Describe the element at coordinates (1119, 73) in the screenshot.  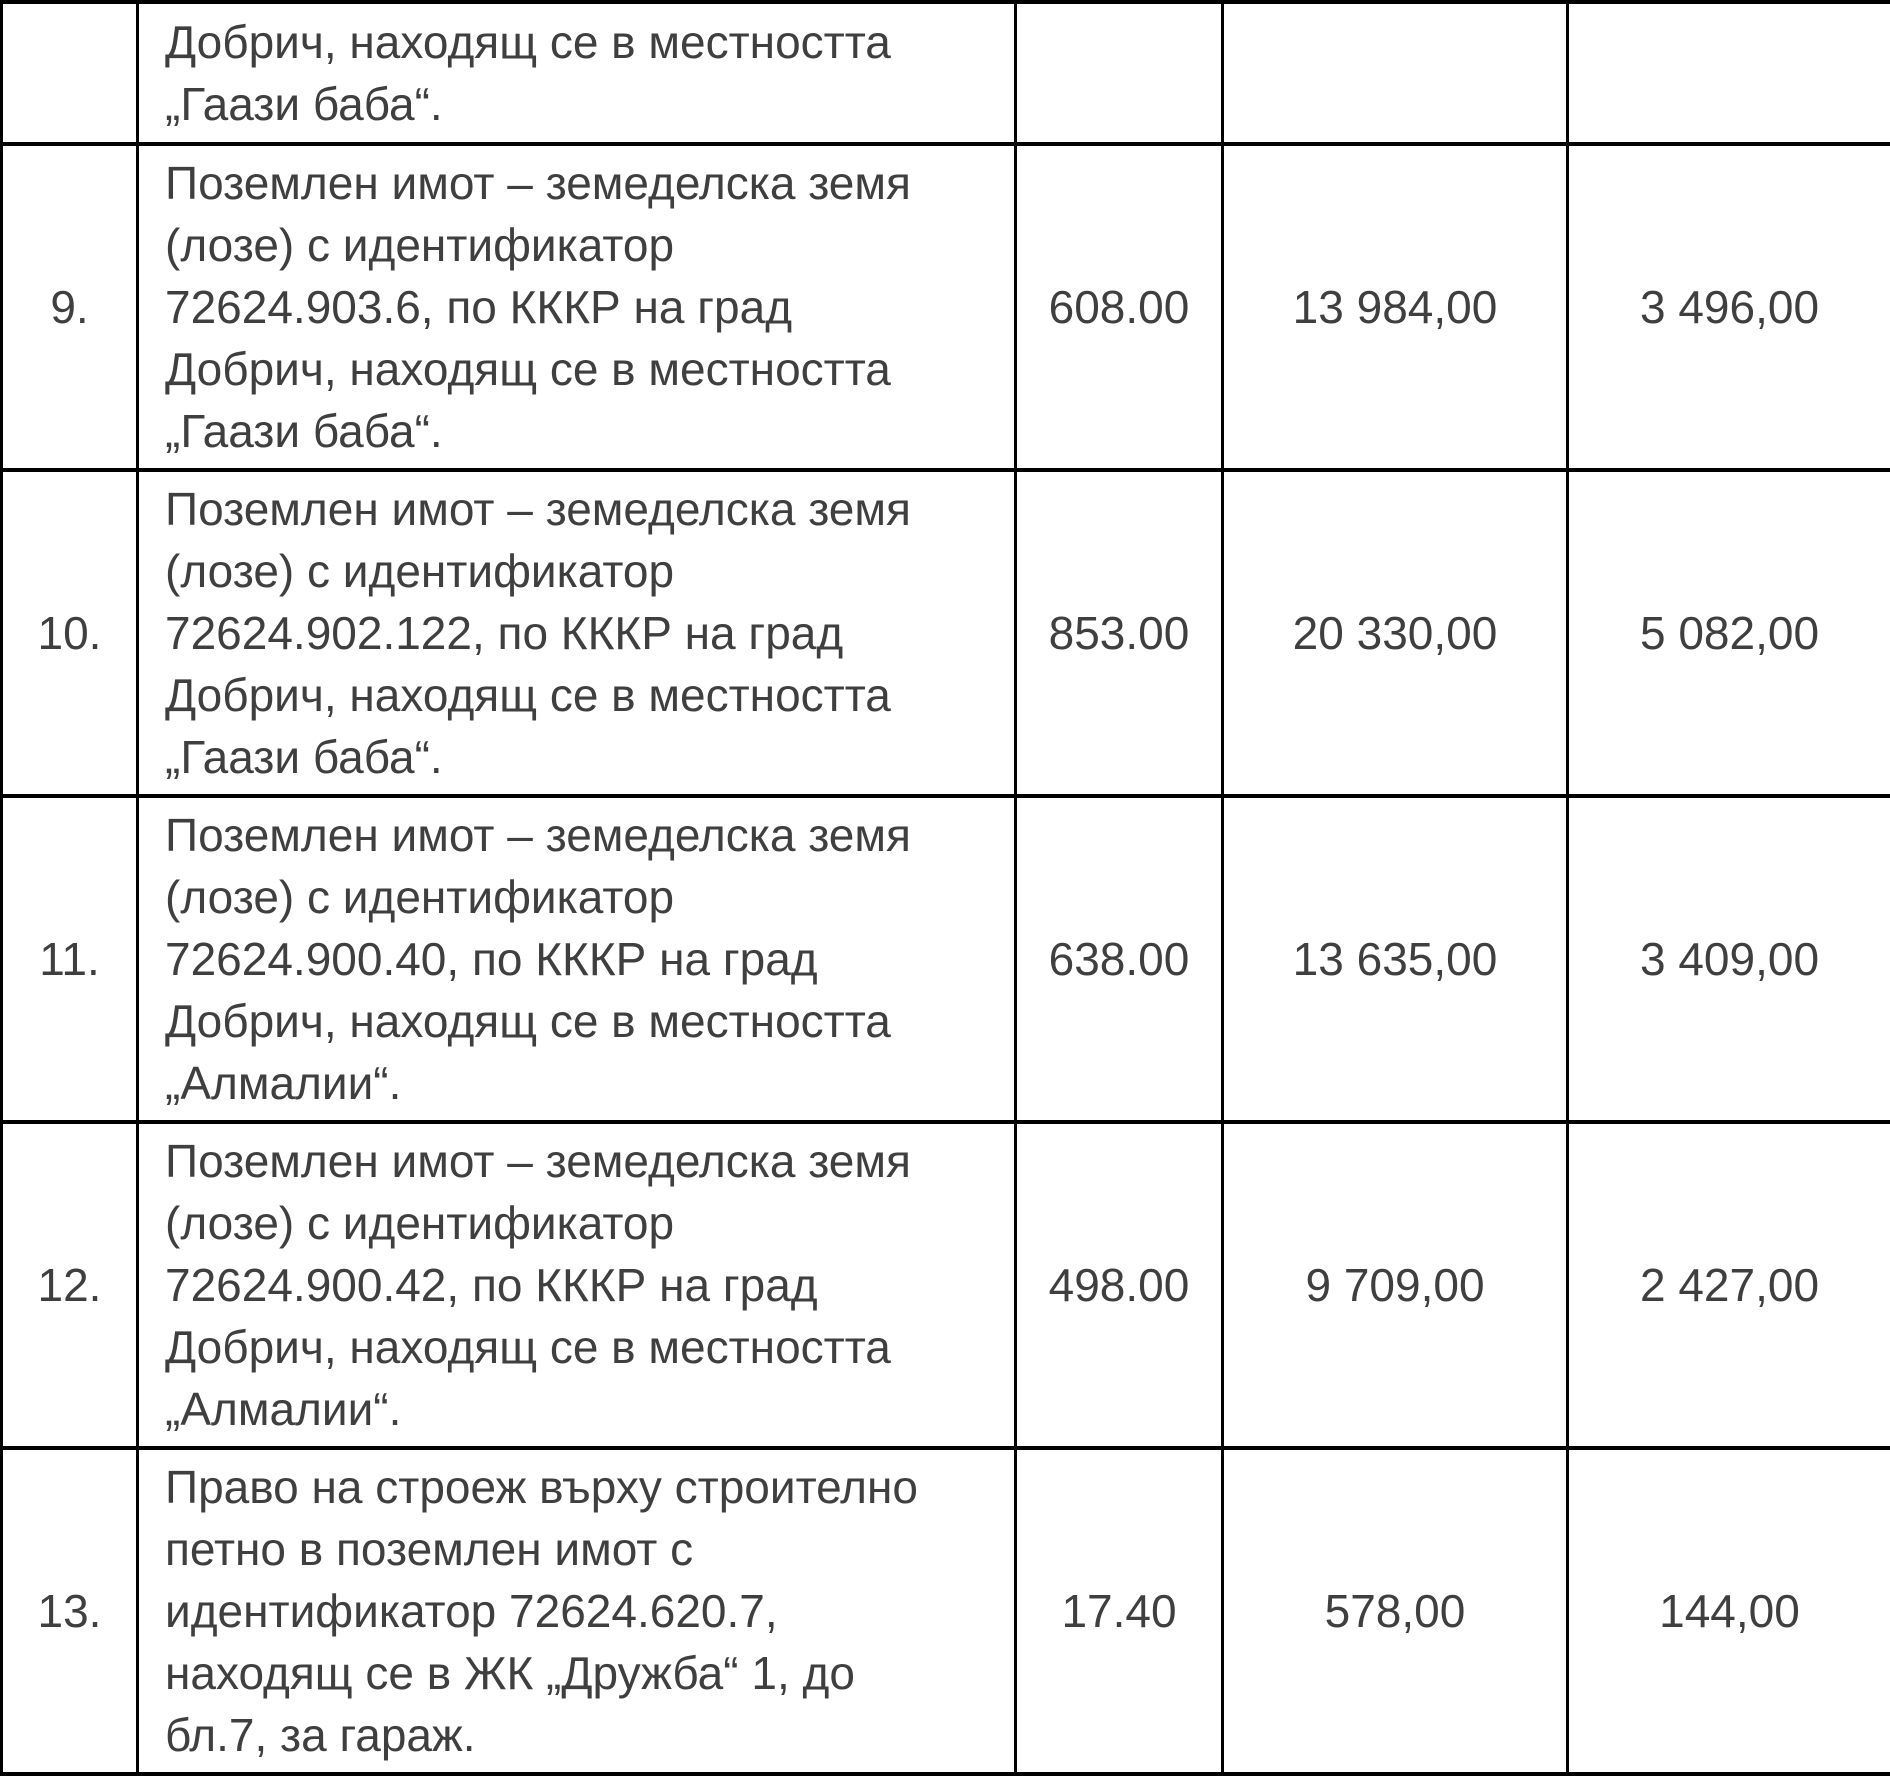
I see `area-cell` at that location.